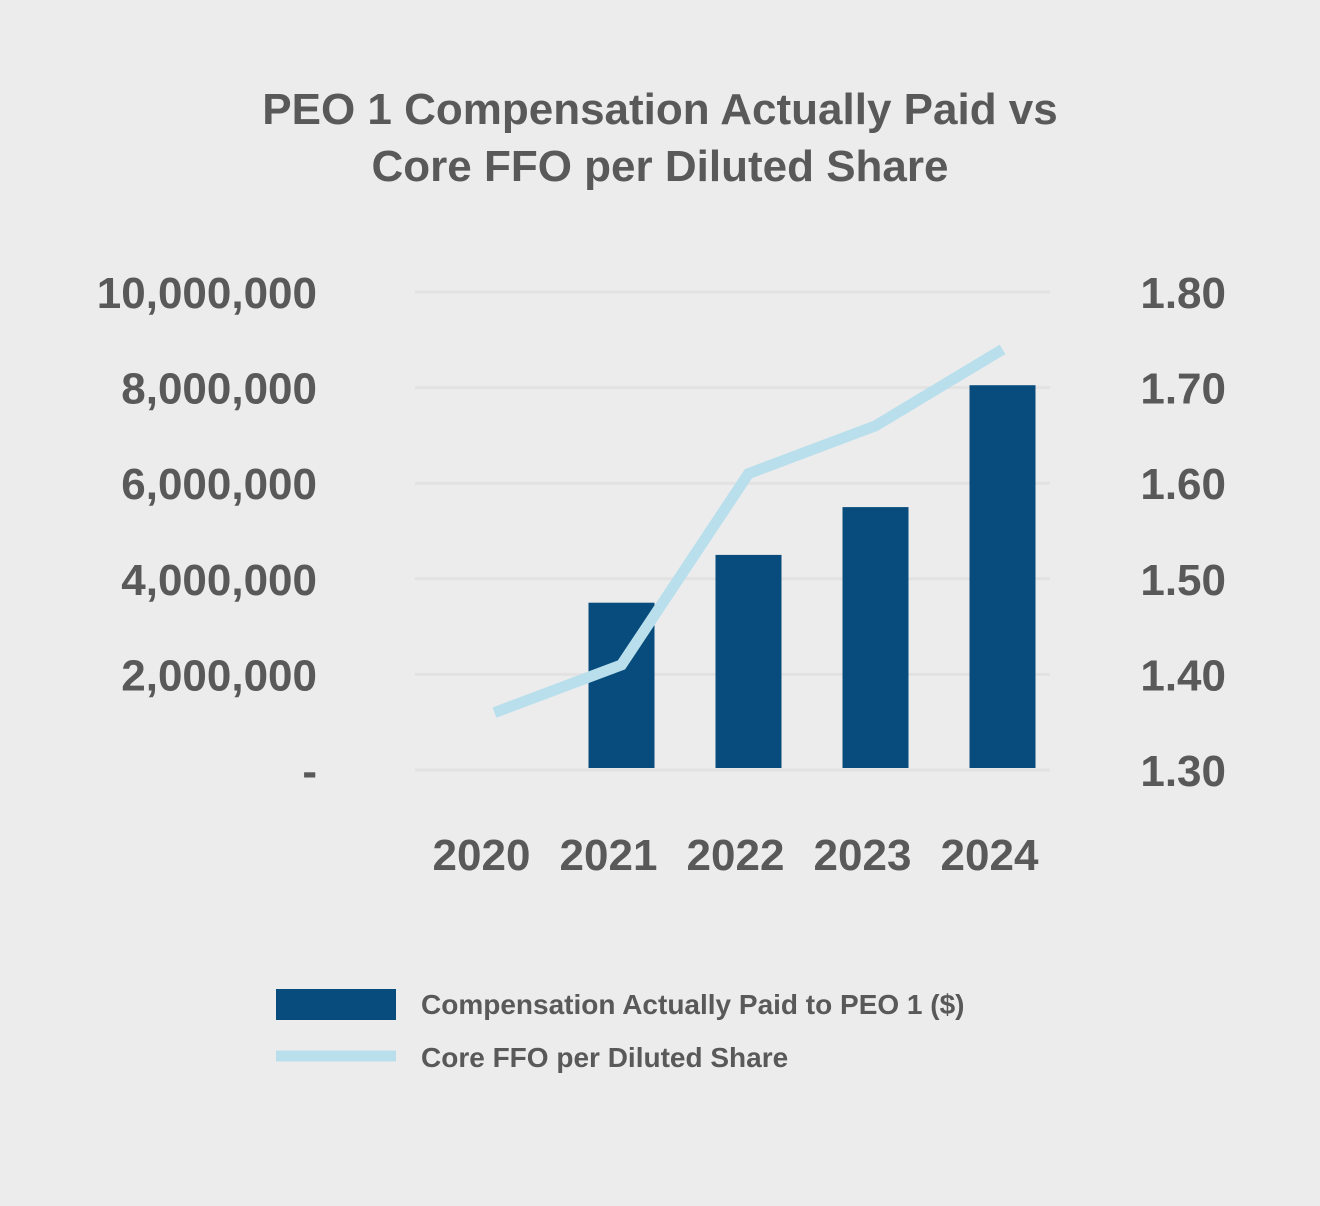  What do you see at coordinates (219, 389) in the screenshot?
I see `left-tick-label: 8,000,000` at bounding box center [219, 389].